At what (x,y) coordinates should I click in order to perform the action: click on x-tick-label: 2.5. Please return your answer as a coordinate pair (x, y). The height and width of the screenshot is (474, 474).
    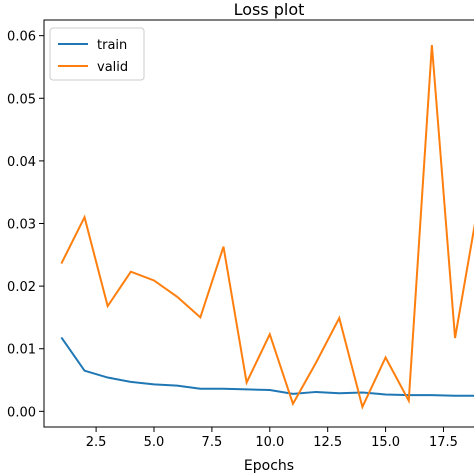
    Looking at the image, I should click on (96, 442).